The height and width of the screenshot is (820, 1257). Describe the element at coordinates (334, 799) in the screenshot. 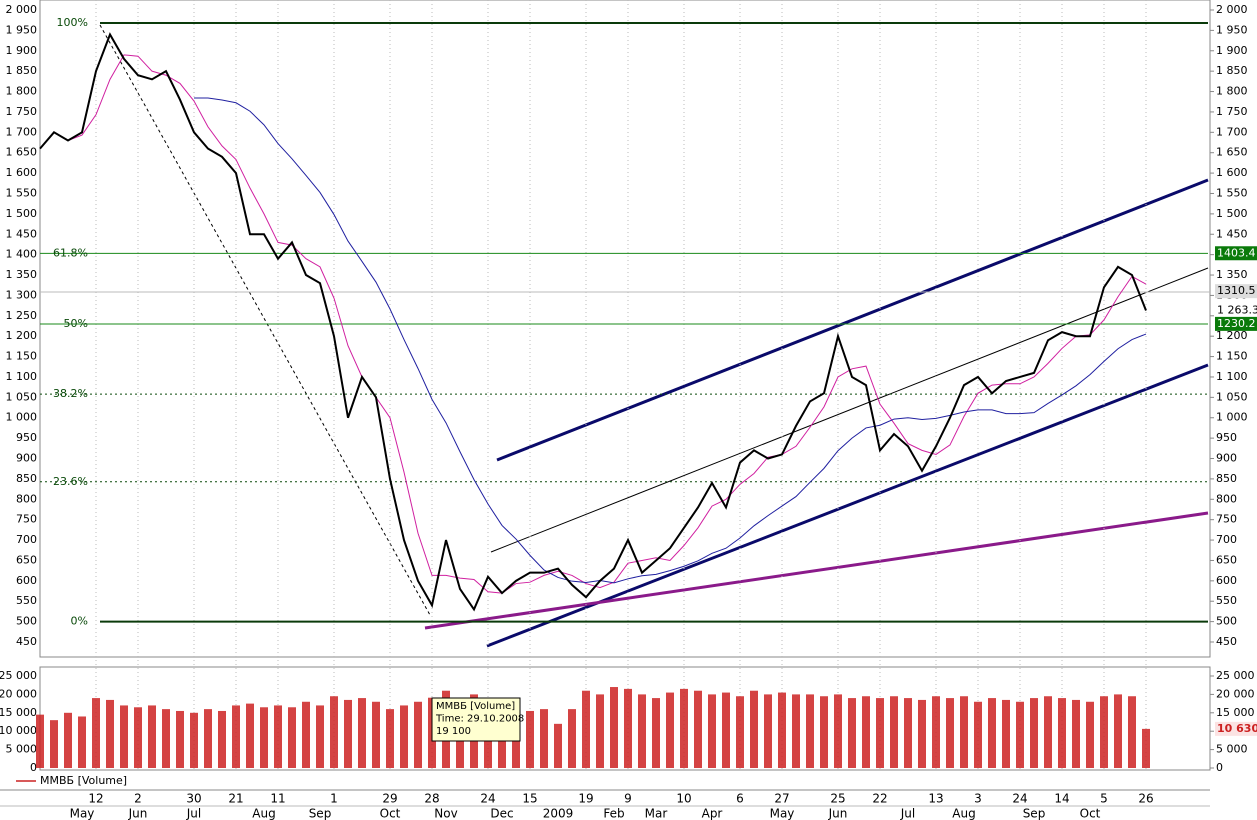

I see `x-tick-label: 1` at that location.